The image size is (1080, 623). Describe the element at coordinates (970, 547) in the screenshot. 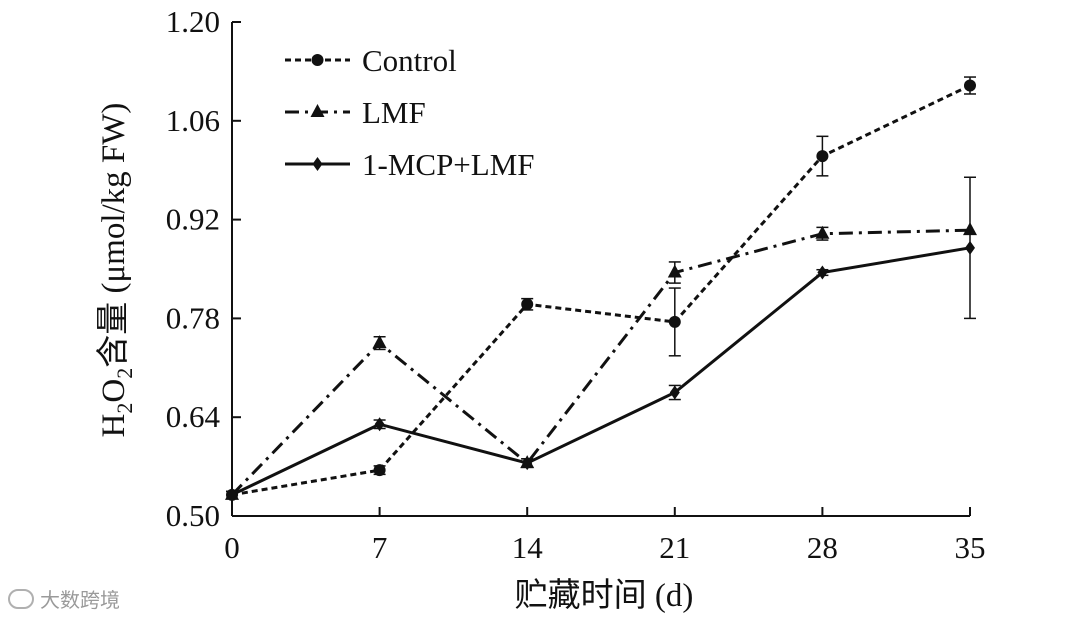

I see `x-tick-label: 35` at that location.